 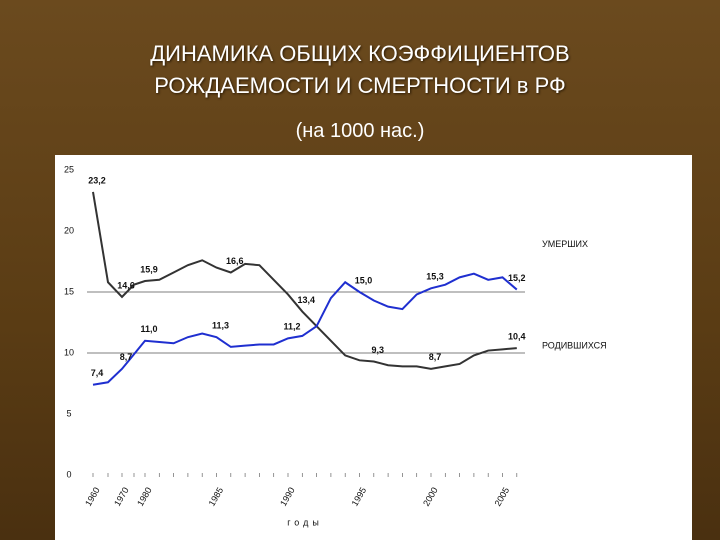 What do you see at coordinates (69, 169) in the screenshot?
I see `y-tick-label: 25` at bounding box center [69, 169].